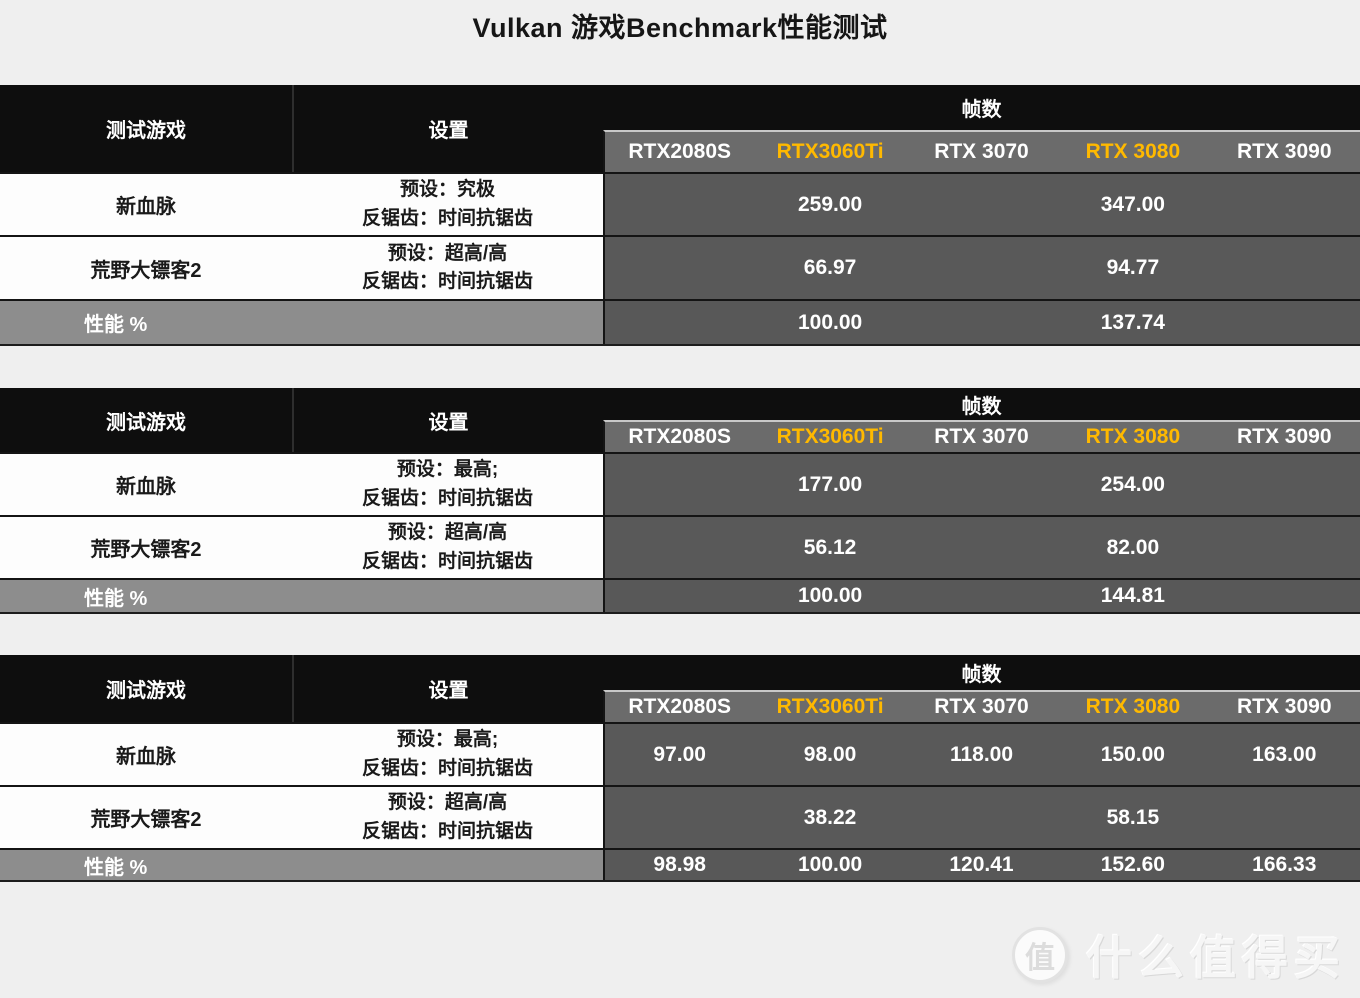 This screenshot has width=1360, height=998. Describe the element at coordinates (680, 28) in the screenshot. I see `chart-title: Vulkan 游戏Benchmark性能测试` at that location.